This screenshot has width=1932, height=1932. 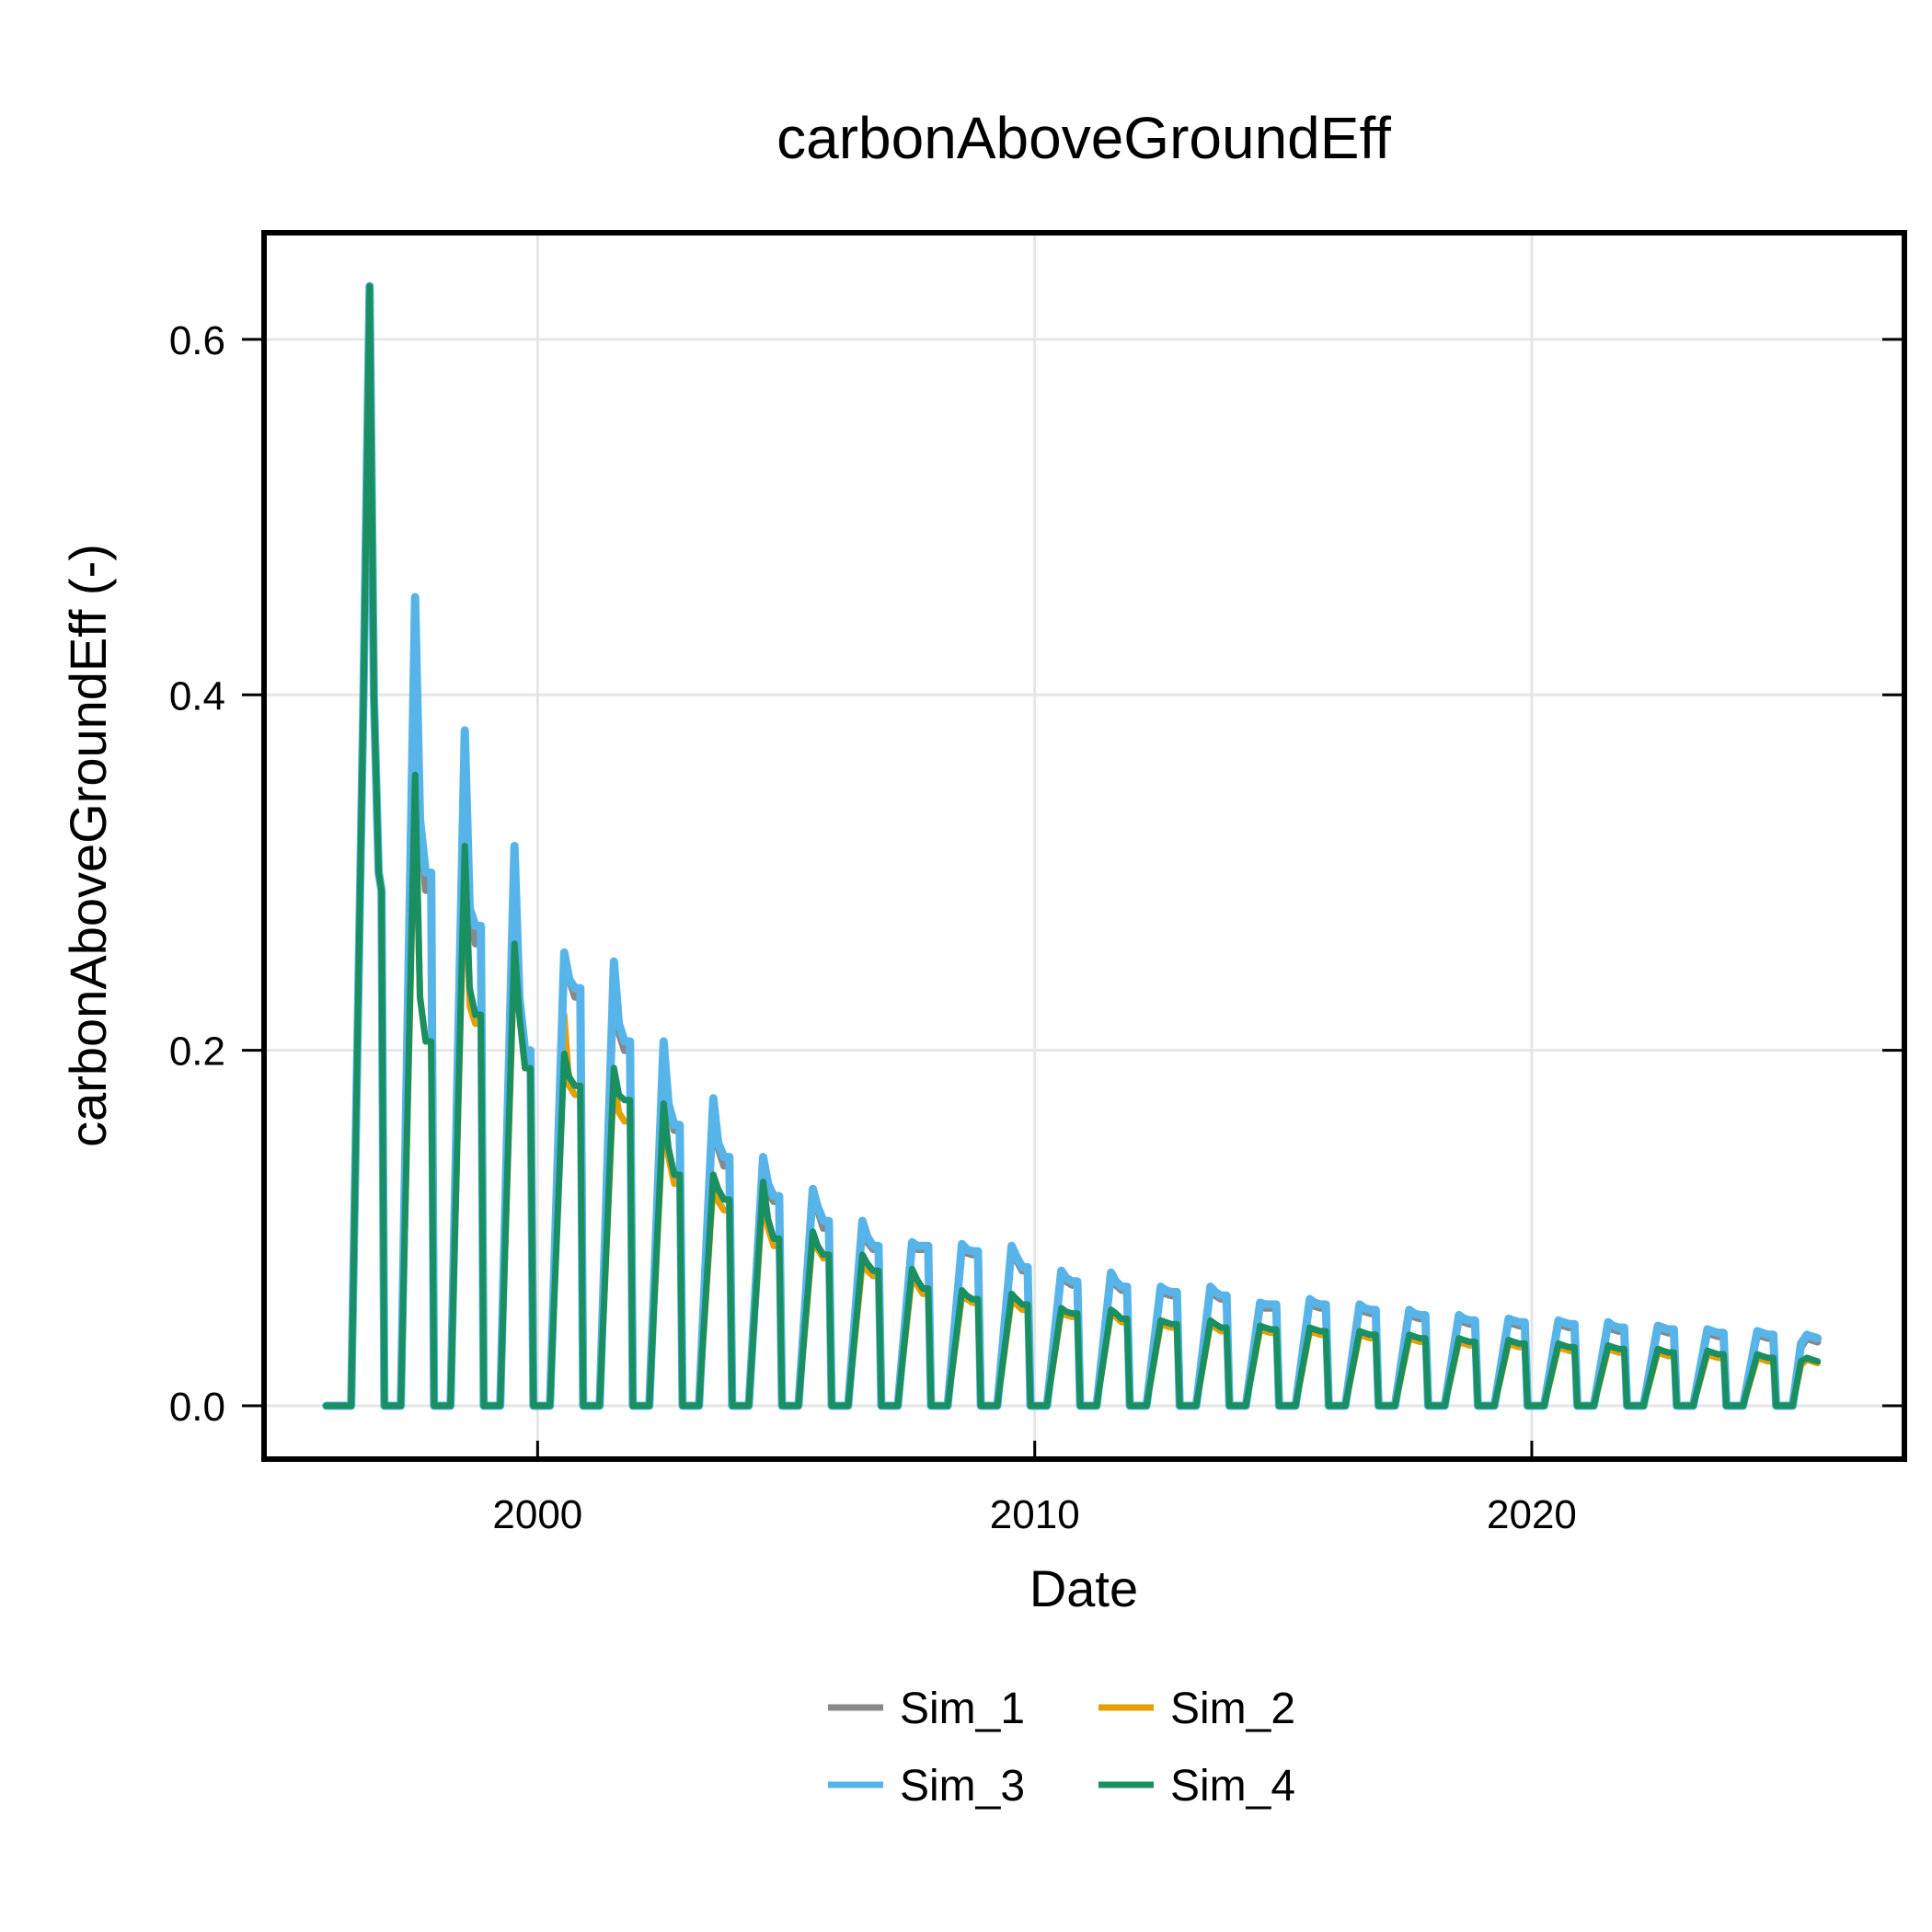 I want to click on chart-title: carbonAboveGroundEff, so click(x=1083, y=138).